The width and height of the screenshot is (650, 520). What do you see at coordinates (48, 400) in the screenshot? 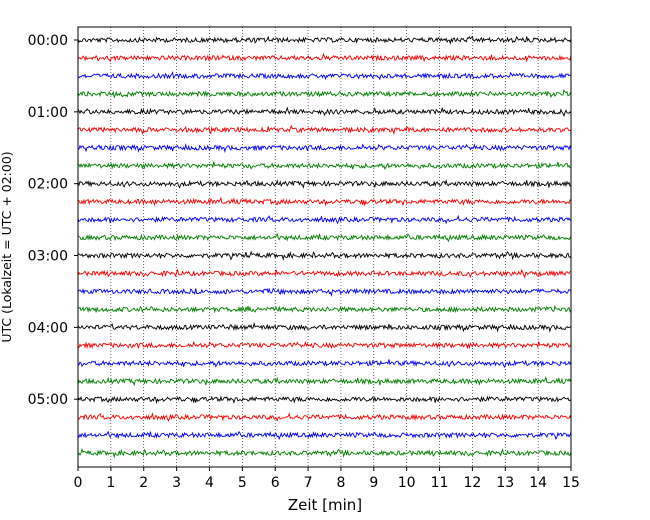
I see `y-tick-label: 05:00` at bounding box center [48, 400].